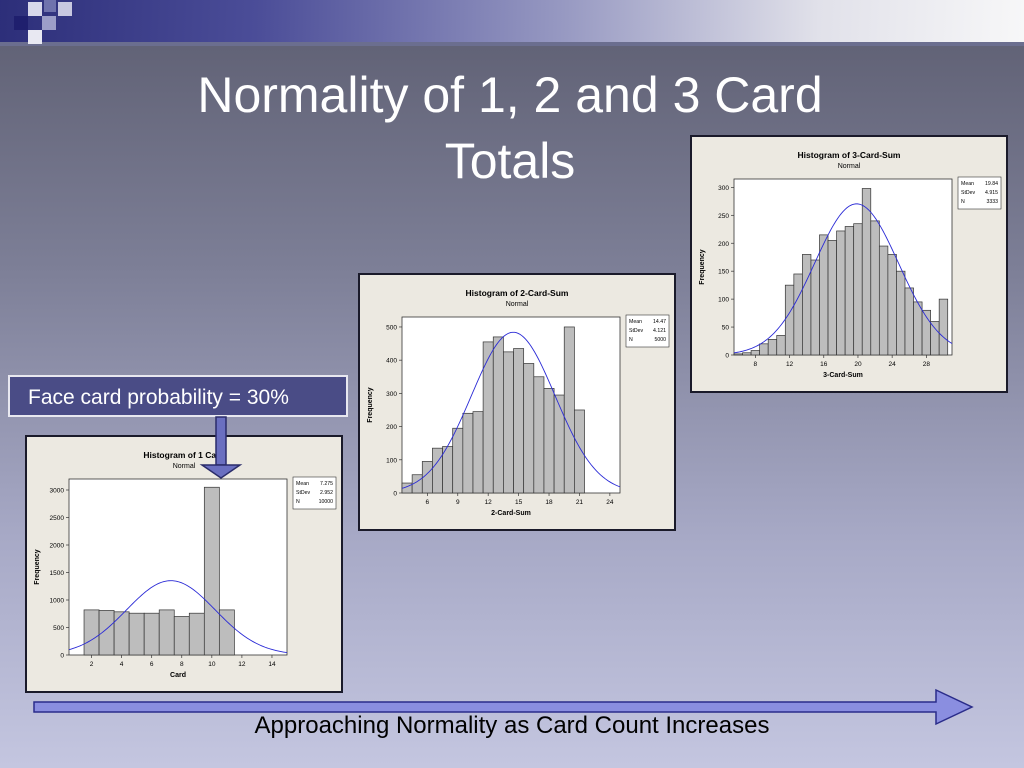  Describe the element at coordinates (391, 327) in the screenshot. I see `y-tick-label: 500` at that location.